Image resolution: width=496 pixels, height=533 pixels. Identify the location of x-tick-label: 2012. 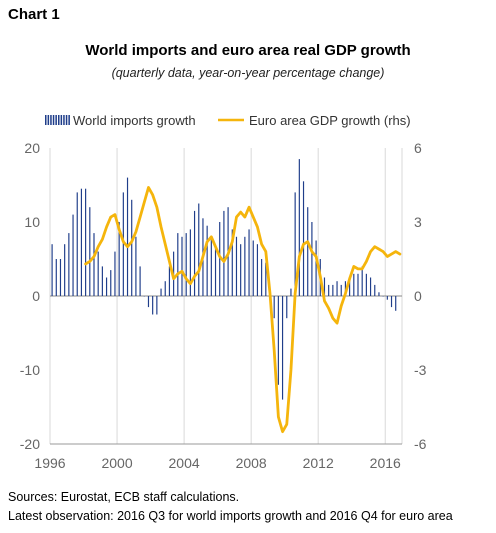
(318, 463).